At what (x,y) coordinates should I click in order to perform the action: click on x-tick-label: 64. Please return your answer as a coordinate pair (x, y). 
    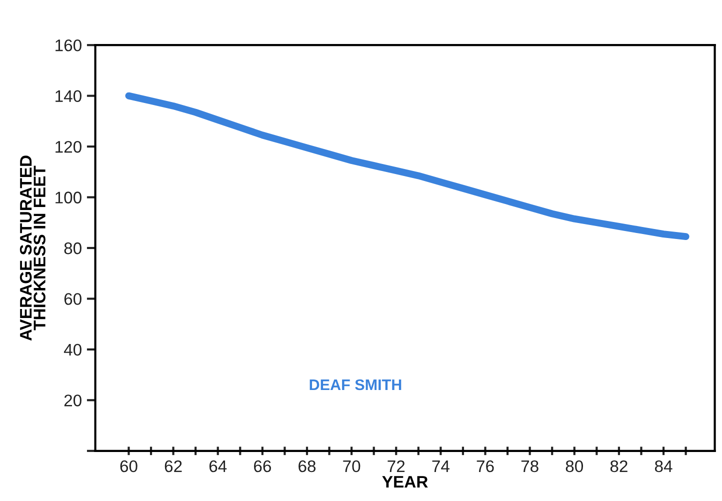
    Looking at the image, I should click on (218, 466).